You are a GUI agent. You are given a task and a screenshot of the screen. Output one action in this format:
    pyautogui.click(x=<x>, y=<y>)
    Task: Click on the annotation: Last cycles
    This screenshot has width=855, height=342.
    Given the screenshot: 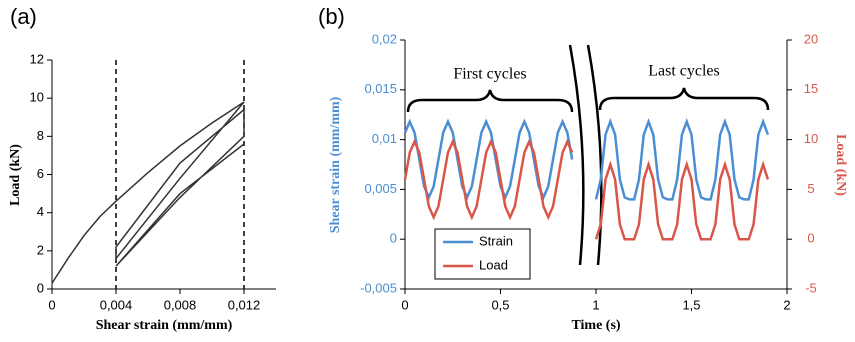 What is the action you would take?
    pyautogui.click(x=684, y=71)
    